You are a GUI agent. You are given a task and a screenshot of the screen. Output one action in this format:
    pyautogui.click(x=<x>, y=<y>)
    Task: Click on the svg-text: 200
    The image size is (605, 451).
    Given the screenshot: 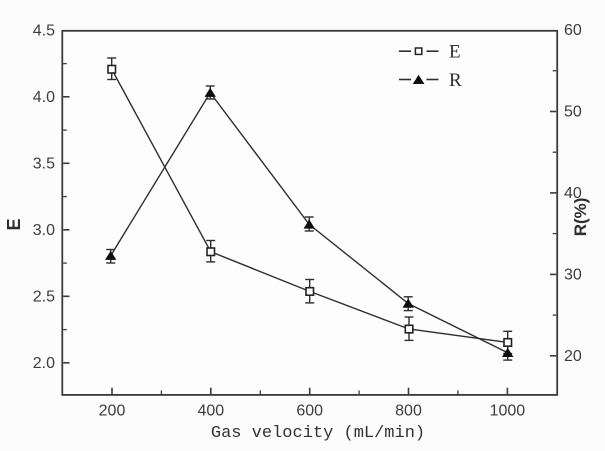 What is the action you would take?
    pyautogui.click(x=112, y=411)
    